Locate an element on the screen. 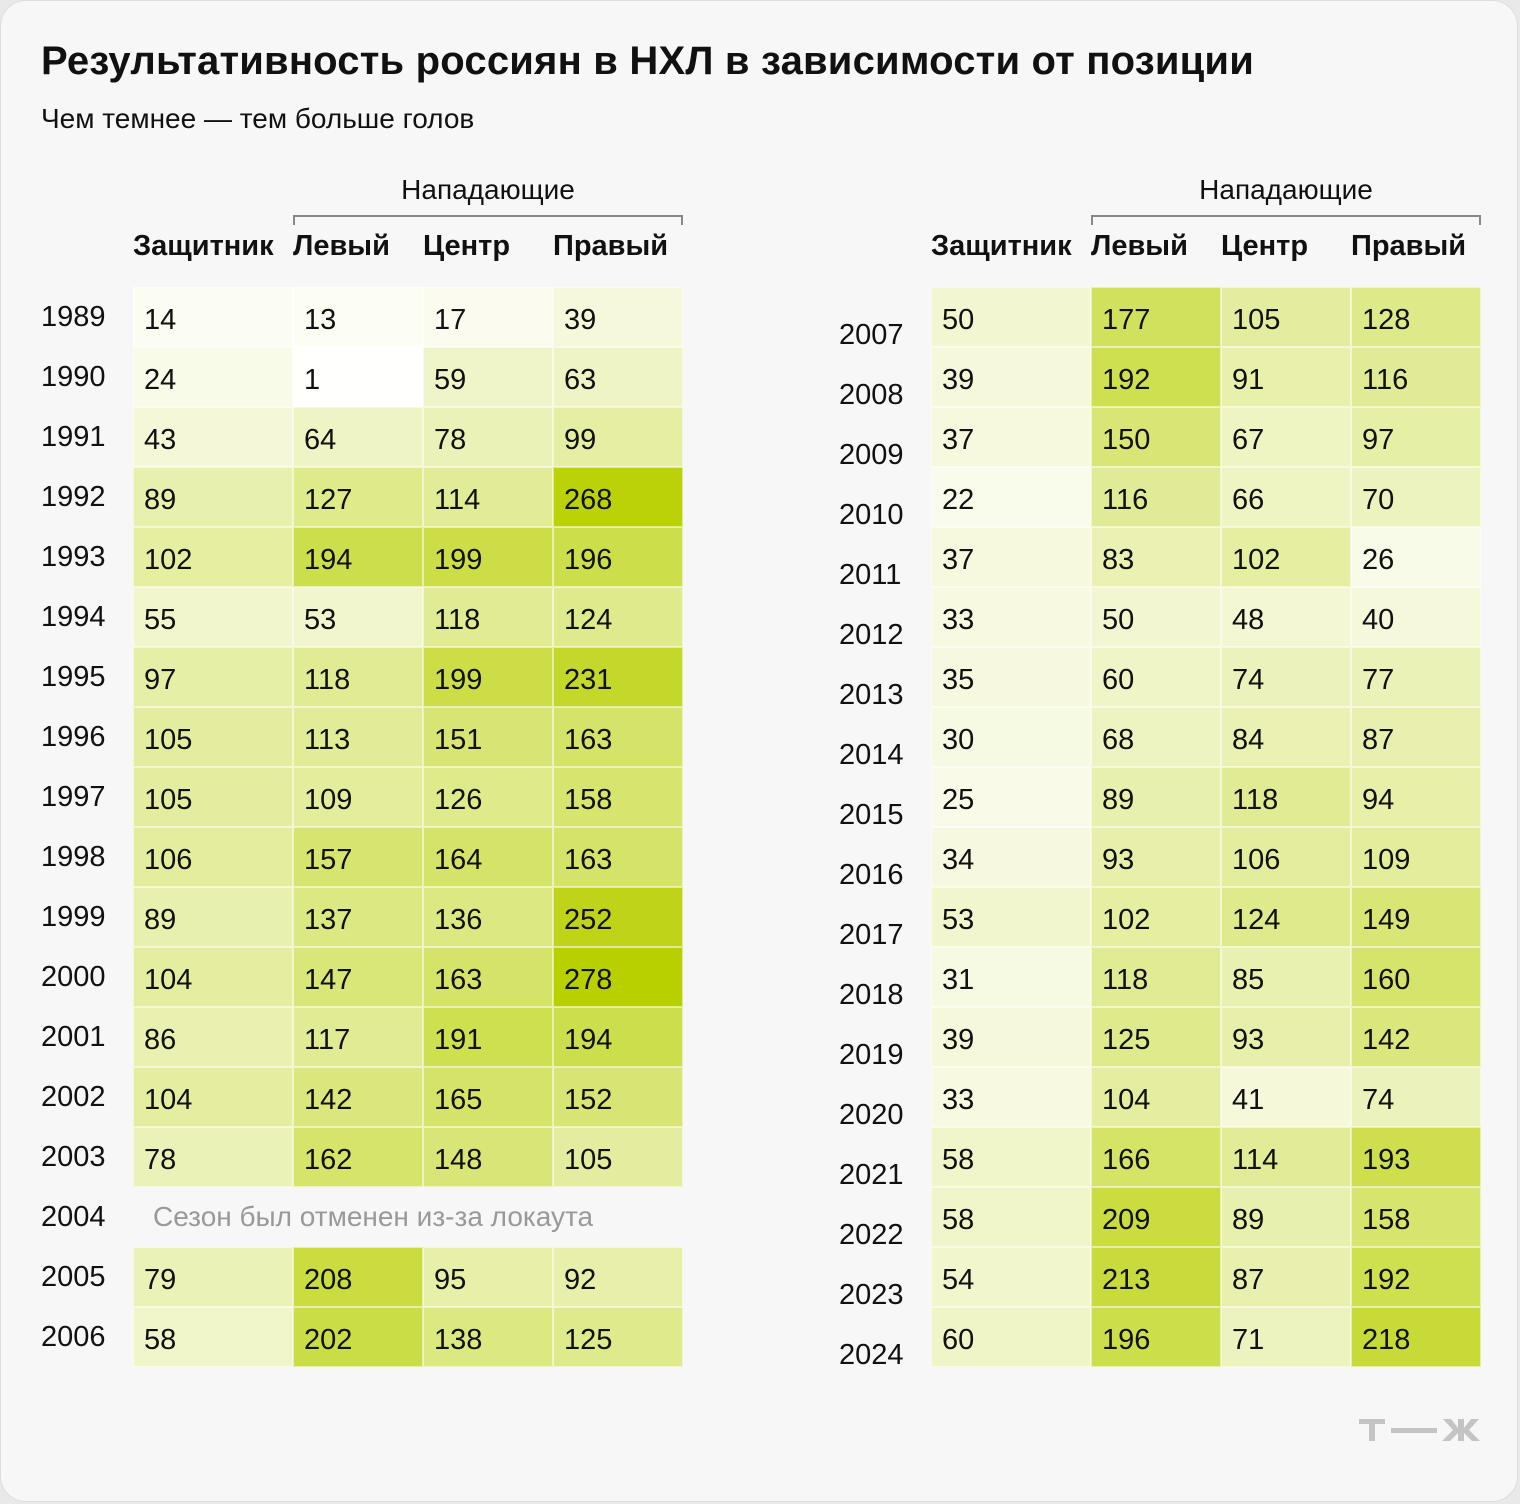 The height and width of the screenshot is (1504, 1520). heatmap-cell: 158 is located at coordinates (618, 797).